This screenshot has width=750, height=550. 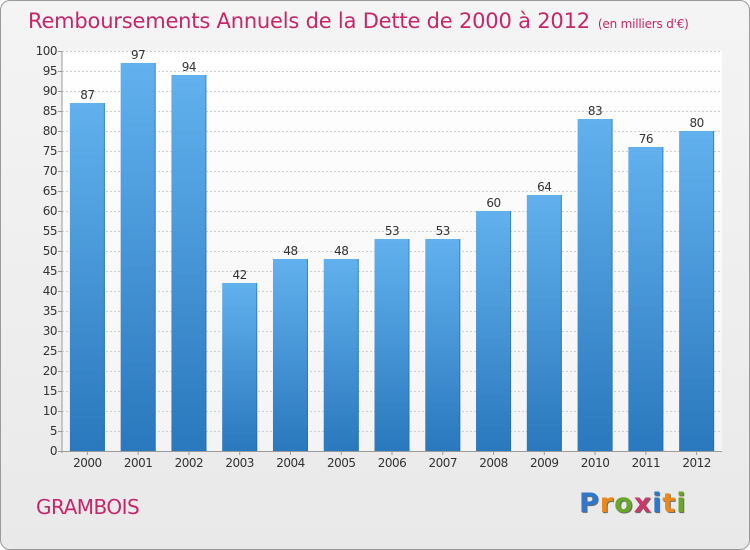 What do you see at coordinates (307, 355) in the screenshot?
I see `bar-edge-2004` at bounding box center [307, 355].